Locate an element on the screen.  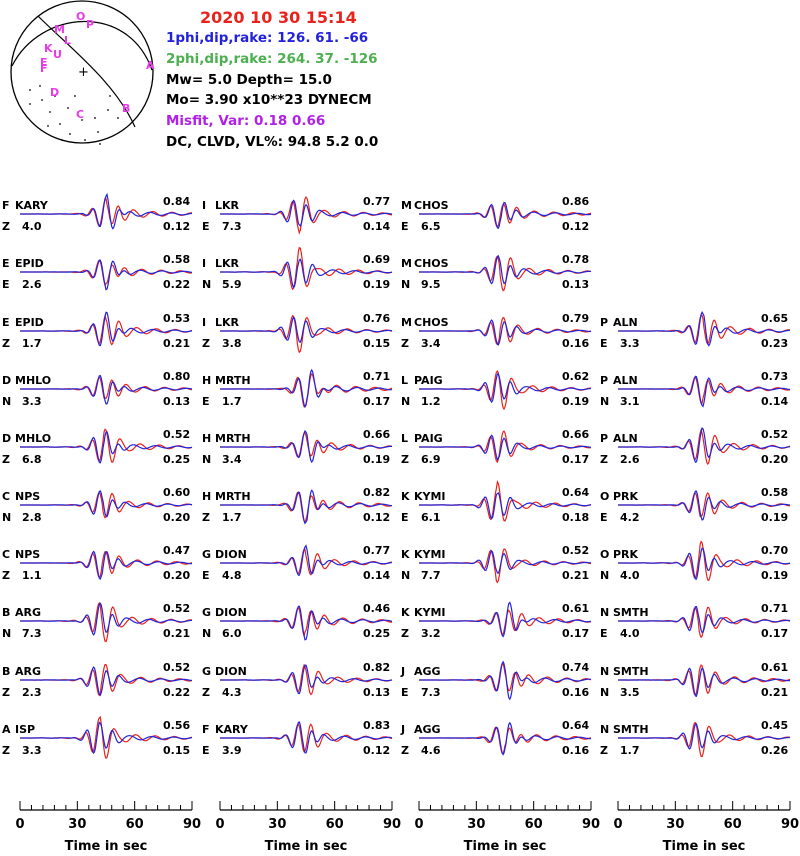
panel-station-name: CHOS is located at coordinates (431, 322).